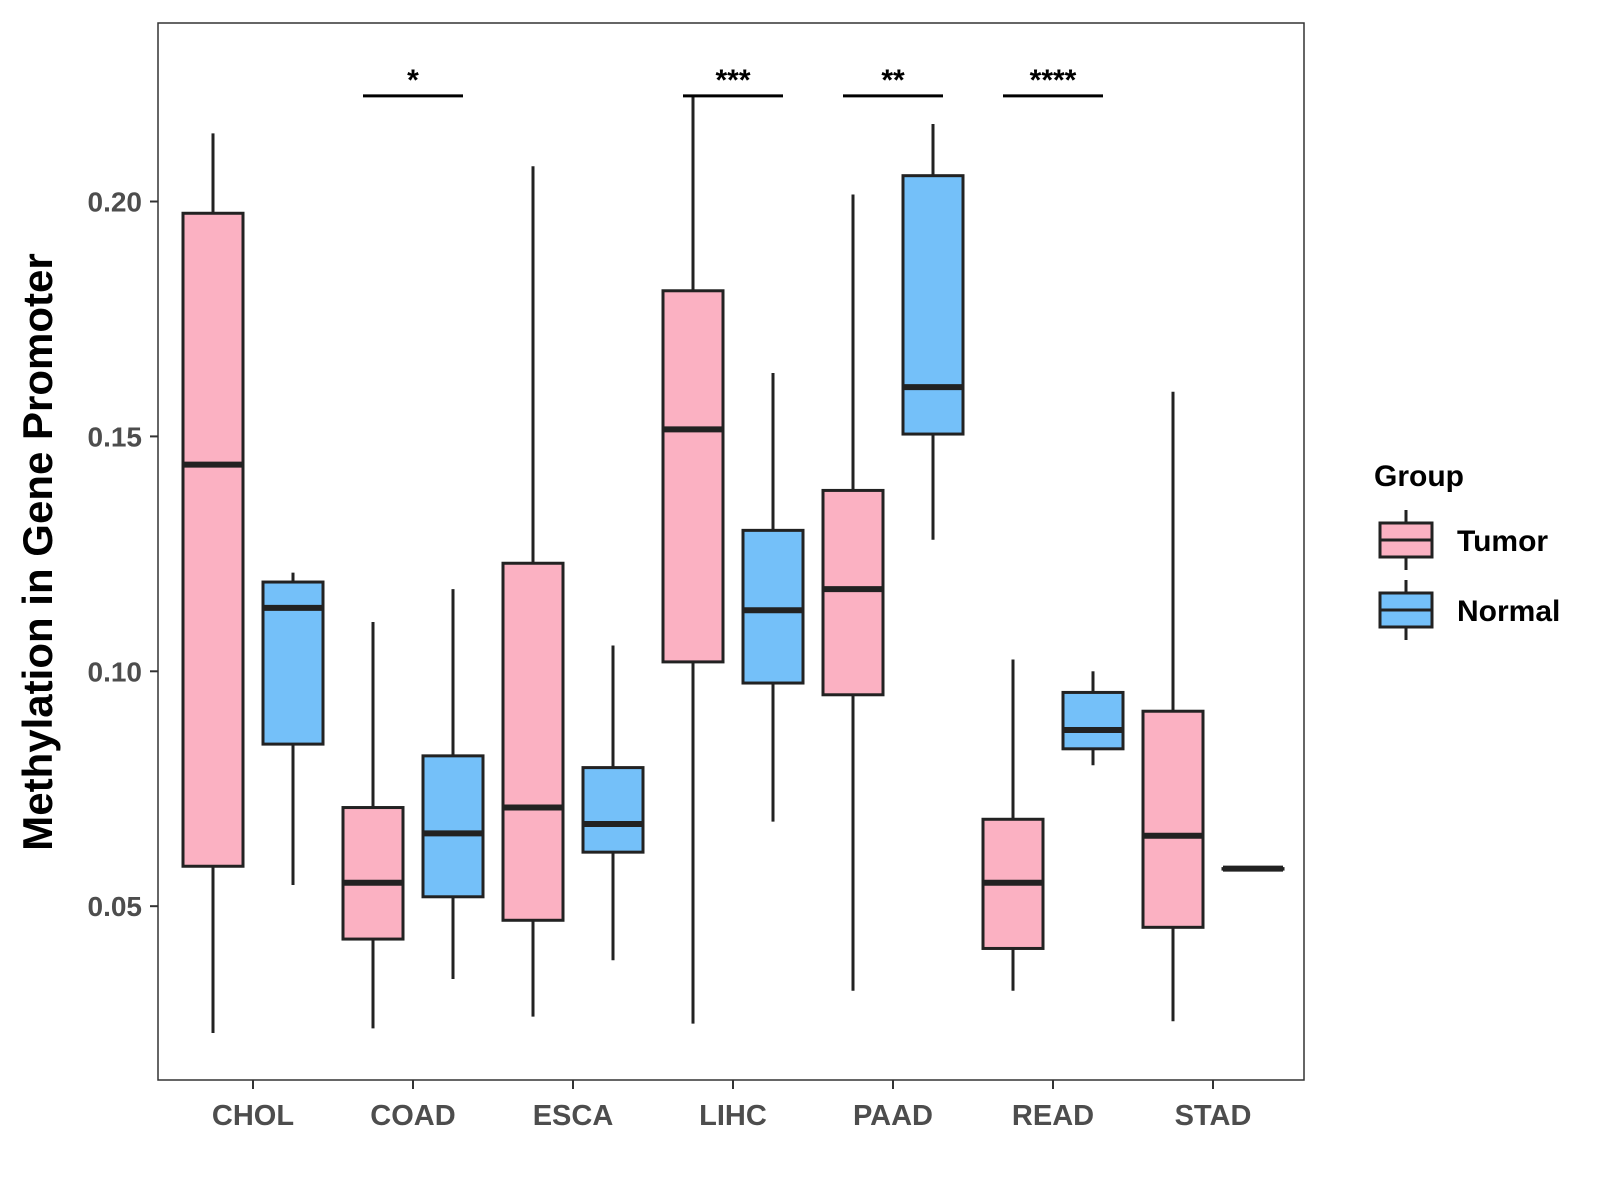 The height and width of the screenshot is (1200, 1600). I want to click on box-normal-lihc, so click(773, 597).